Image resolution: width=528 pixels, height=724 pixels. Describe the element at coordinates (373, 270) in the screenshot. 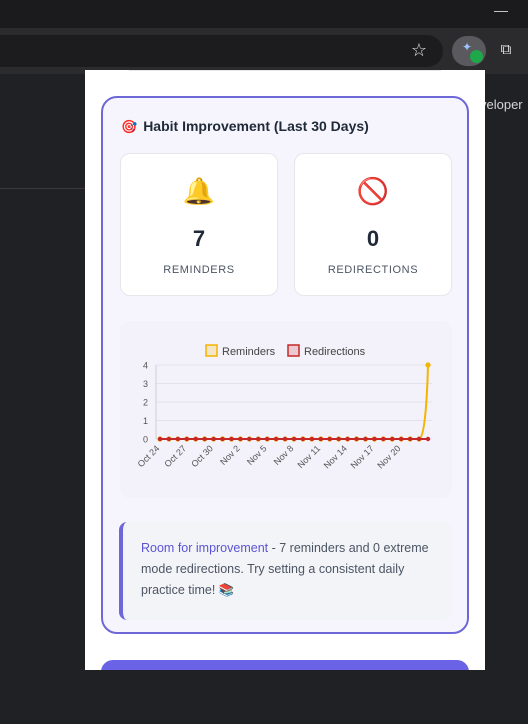

I see `redirections-label: REDIRECTIONS` at that location.